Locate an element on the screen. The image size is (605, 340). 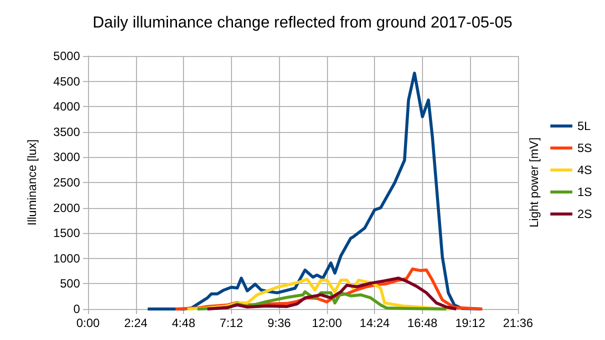
x-tick-label: 12:00 is located at coordinates (327, 323).